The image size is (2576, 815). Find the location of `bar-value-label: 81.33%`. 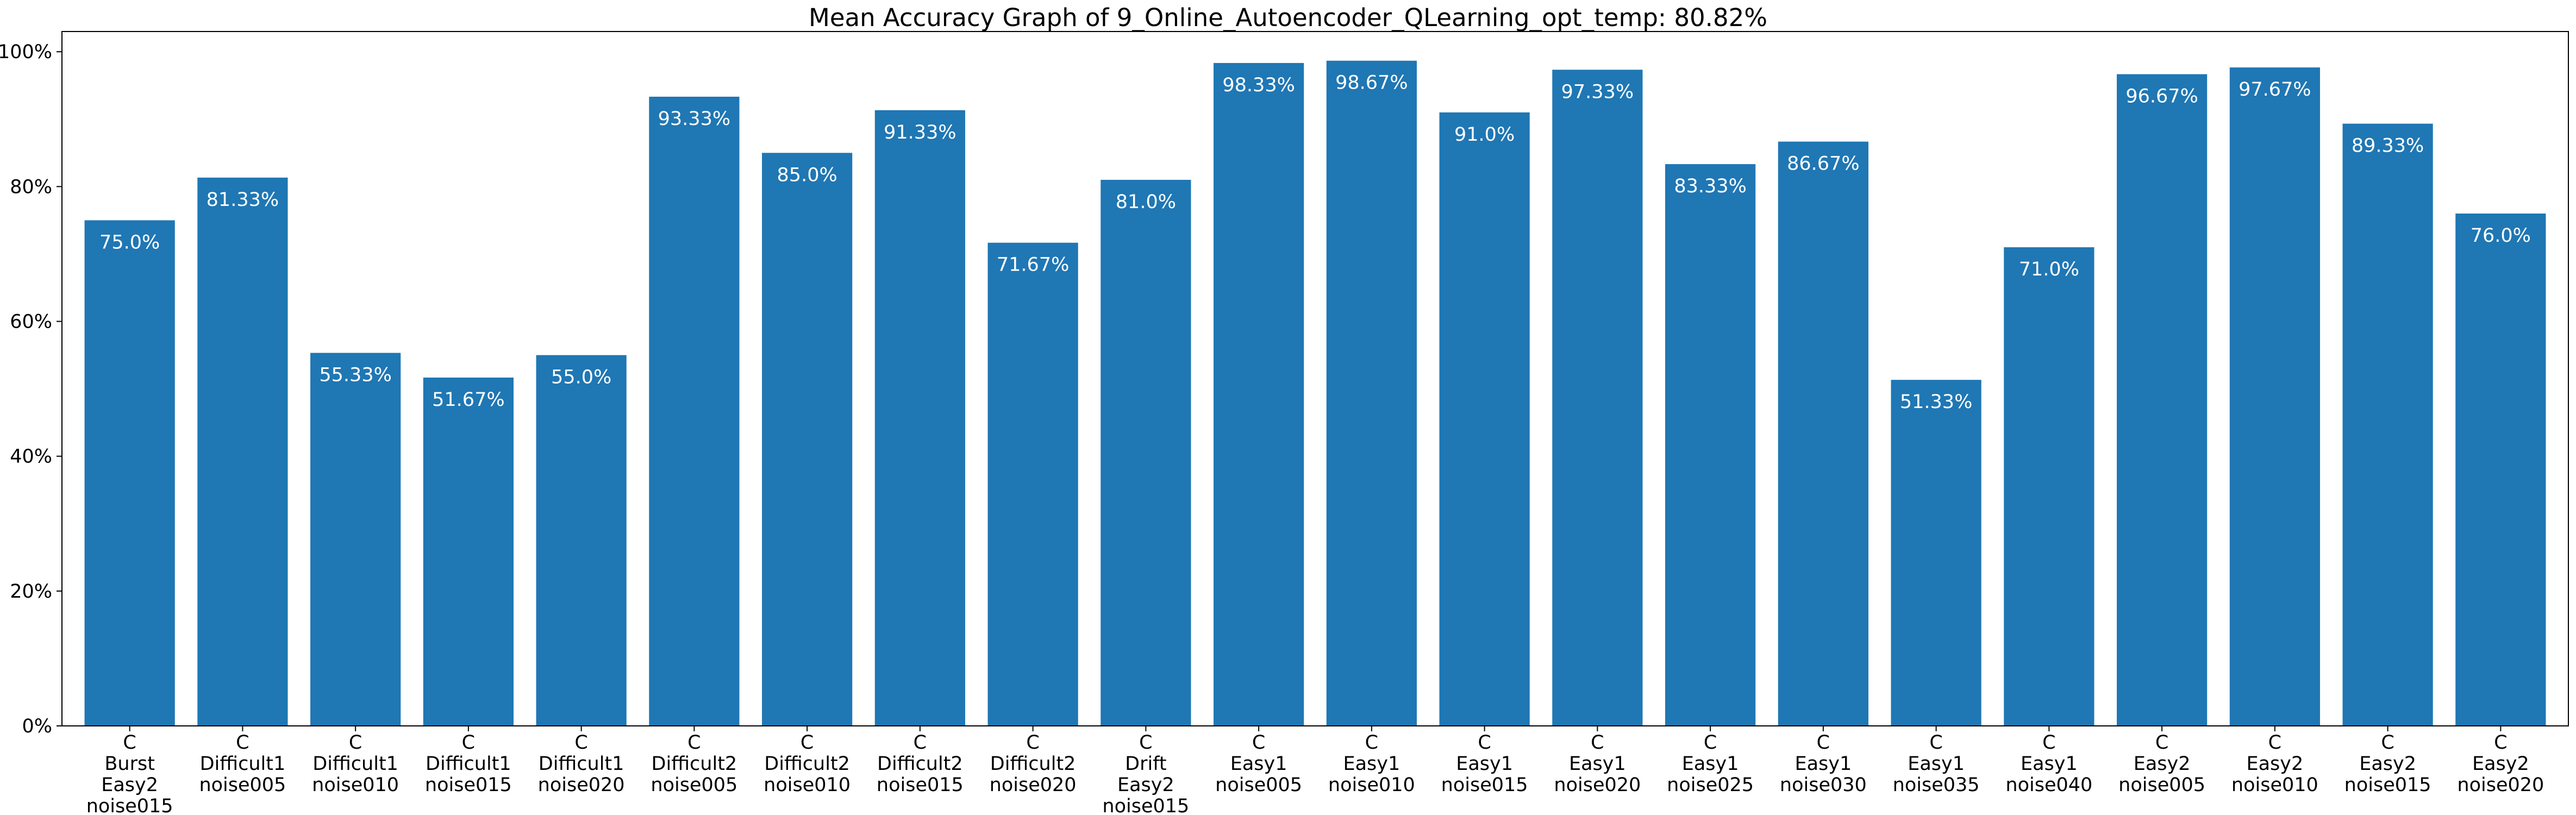

bar-value-label: 81.33% is located at coordinates (243, 200).